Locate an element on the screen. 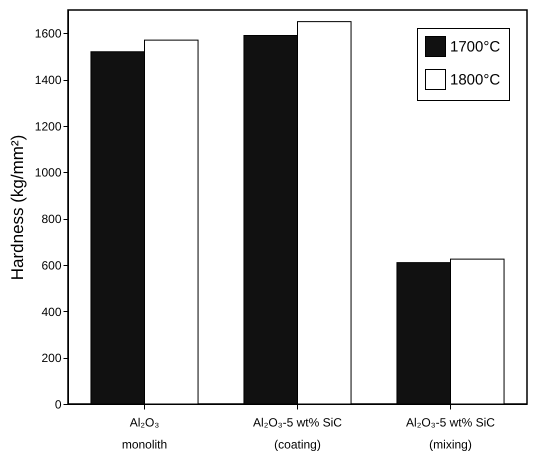 The height and width of the screenshot is (456, 537). y-axis-title: Hardness (kg/mm²) is located at coordinates (17, 207).